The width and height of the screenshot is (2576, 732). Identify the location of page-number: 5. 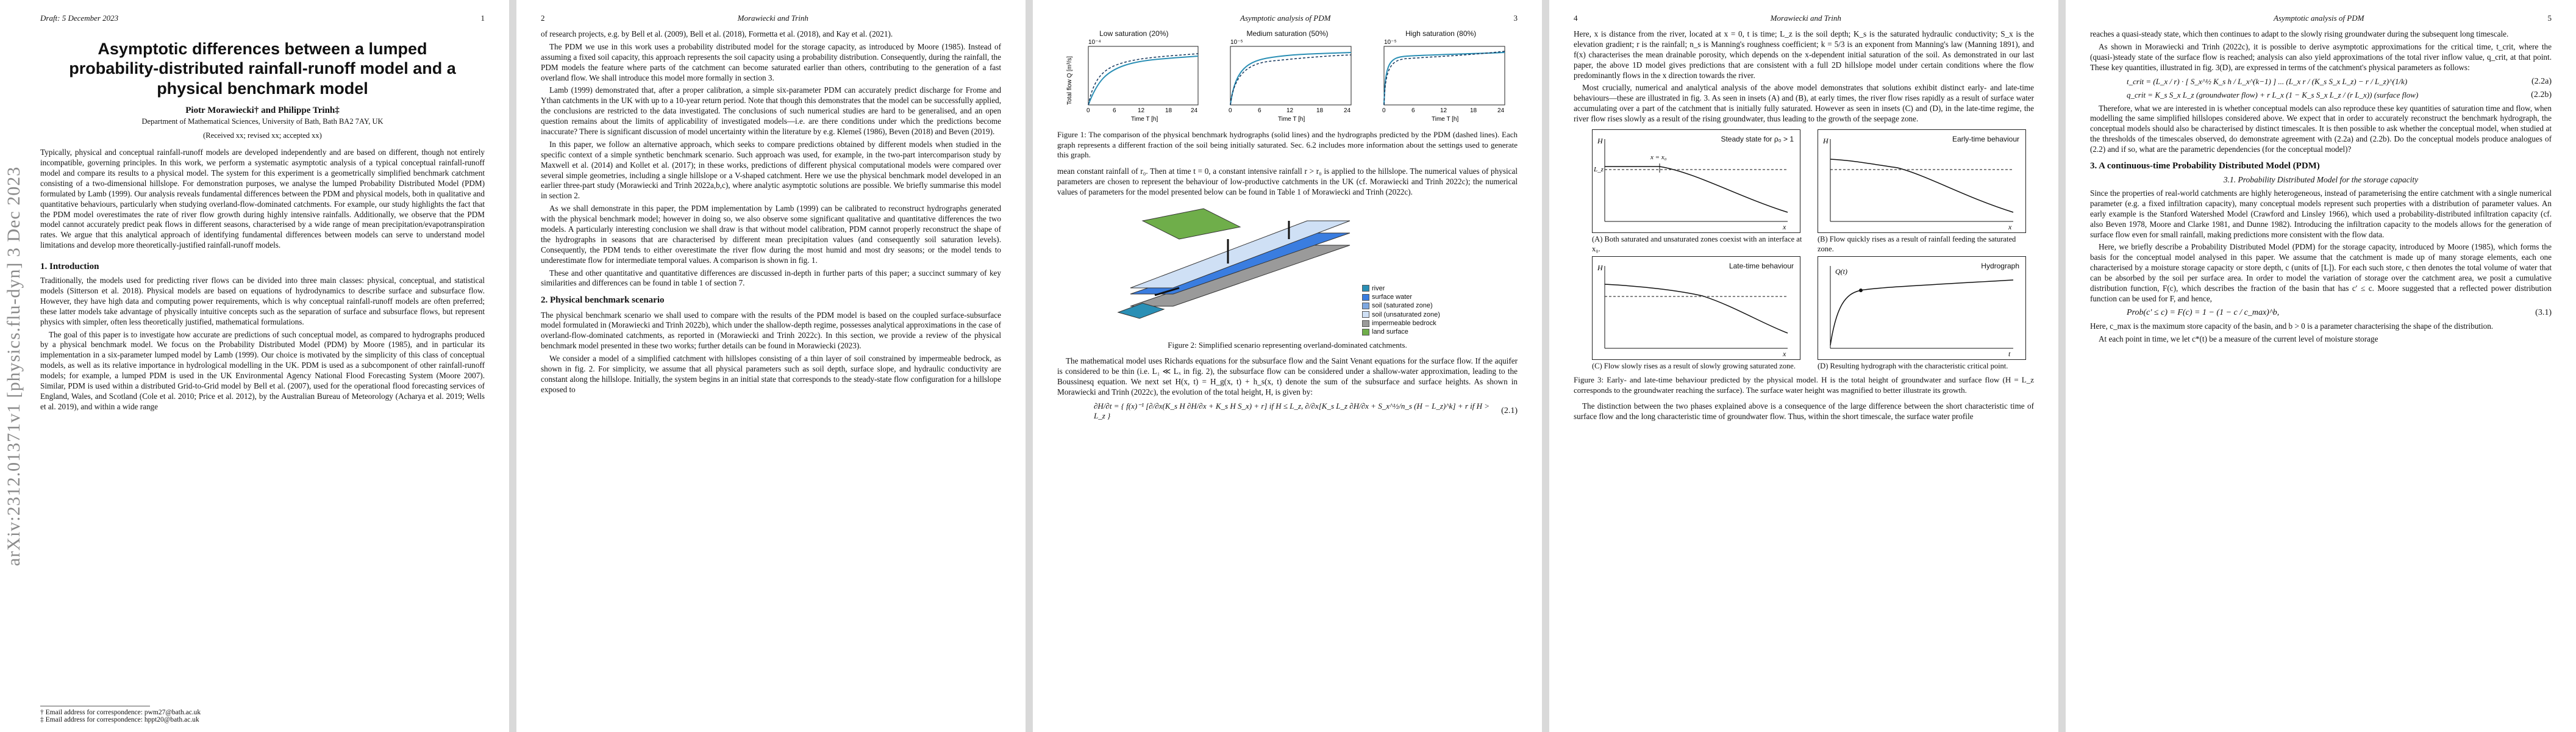
(2549, 18).